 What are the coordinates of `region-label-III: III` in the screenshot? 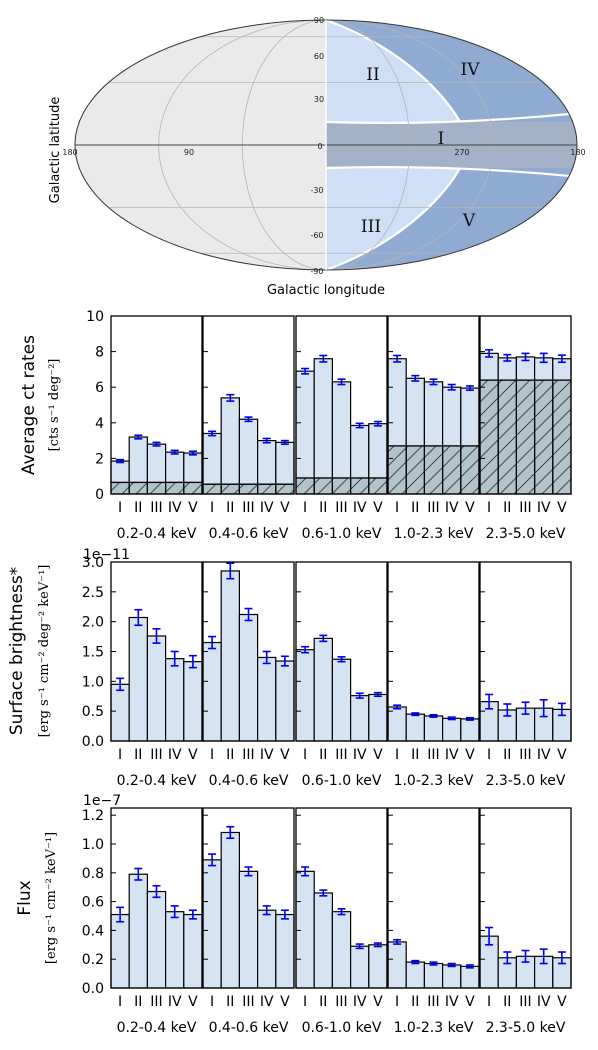 It's located at (371, 227).